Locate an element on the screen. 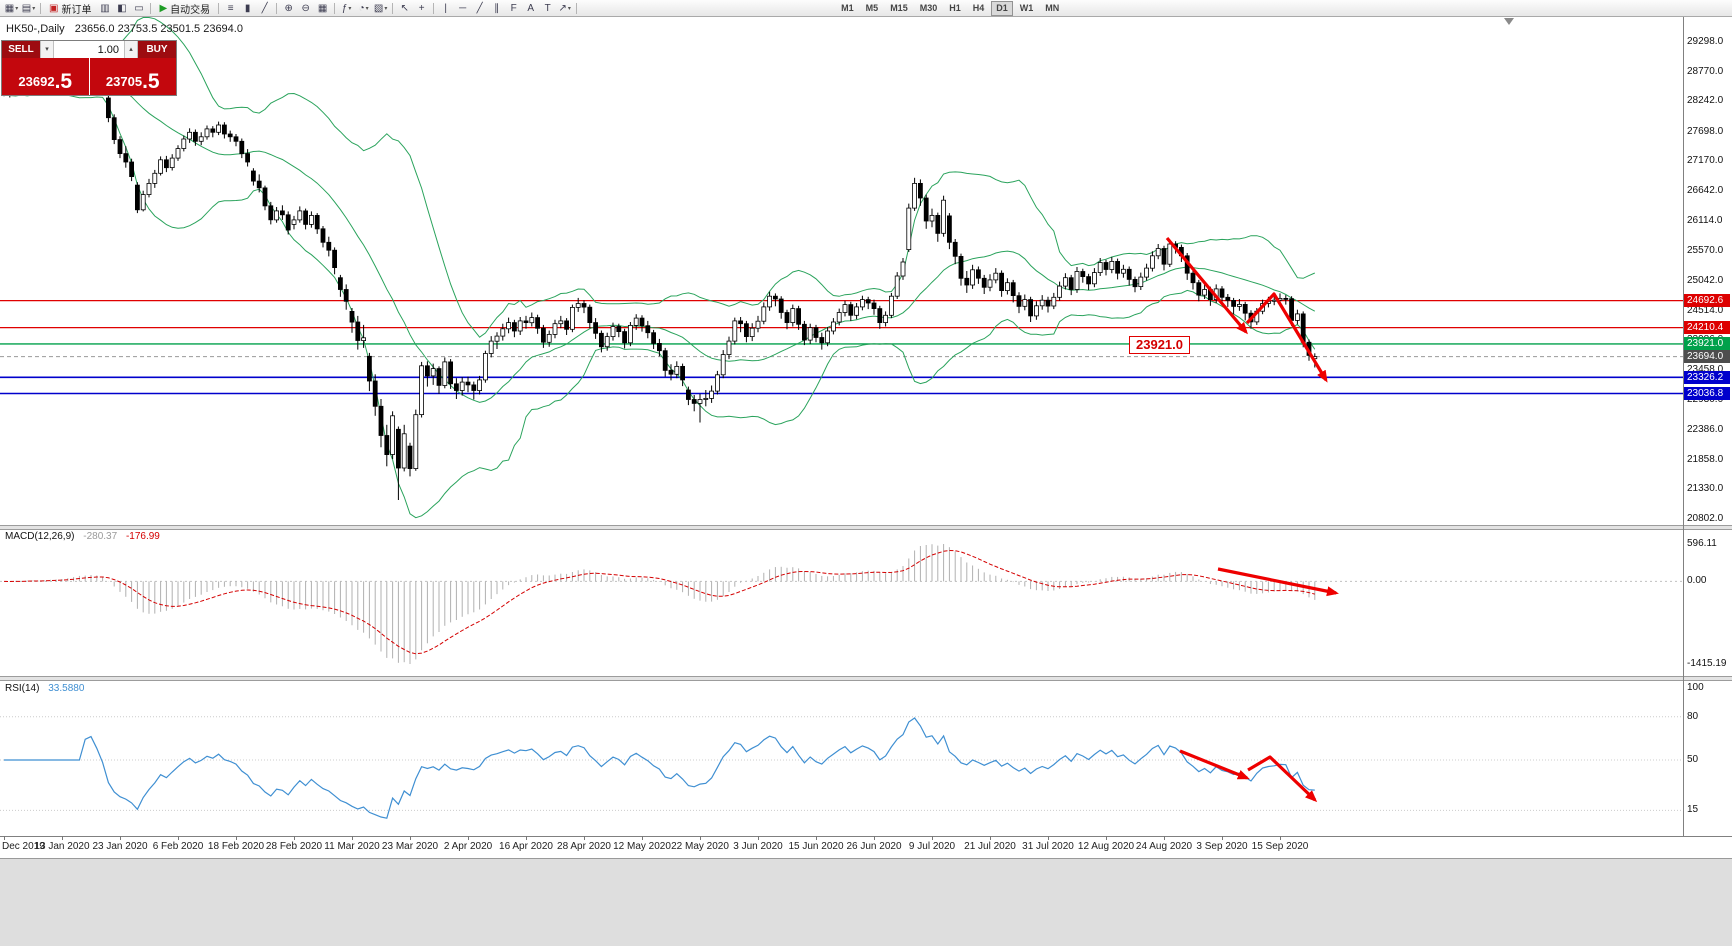 The height and width of the screenshot is (946, 1732). price-tag: 23694.0 is located at coordinates (1707, 357).